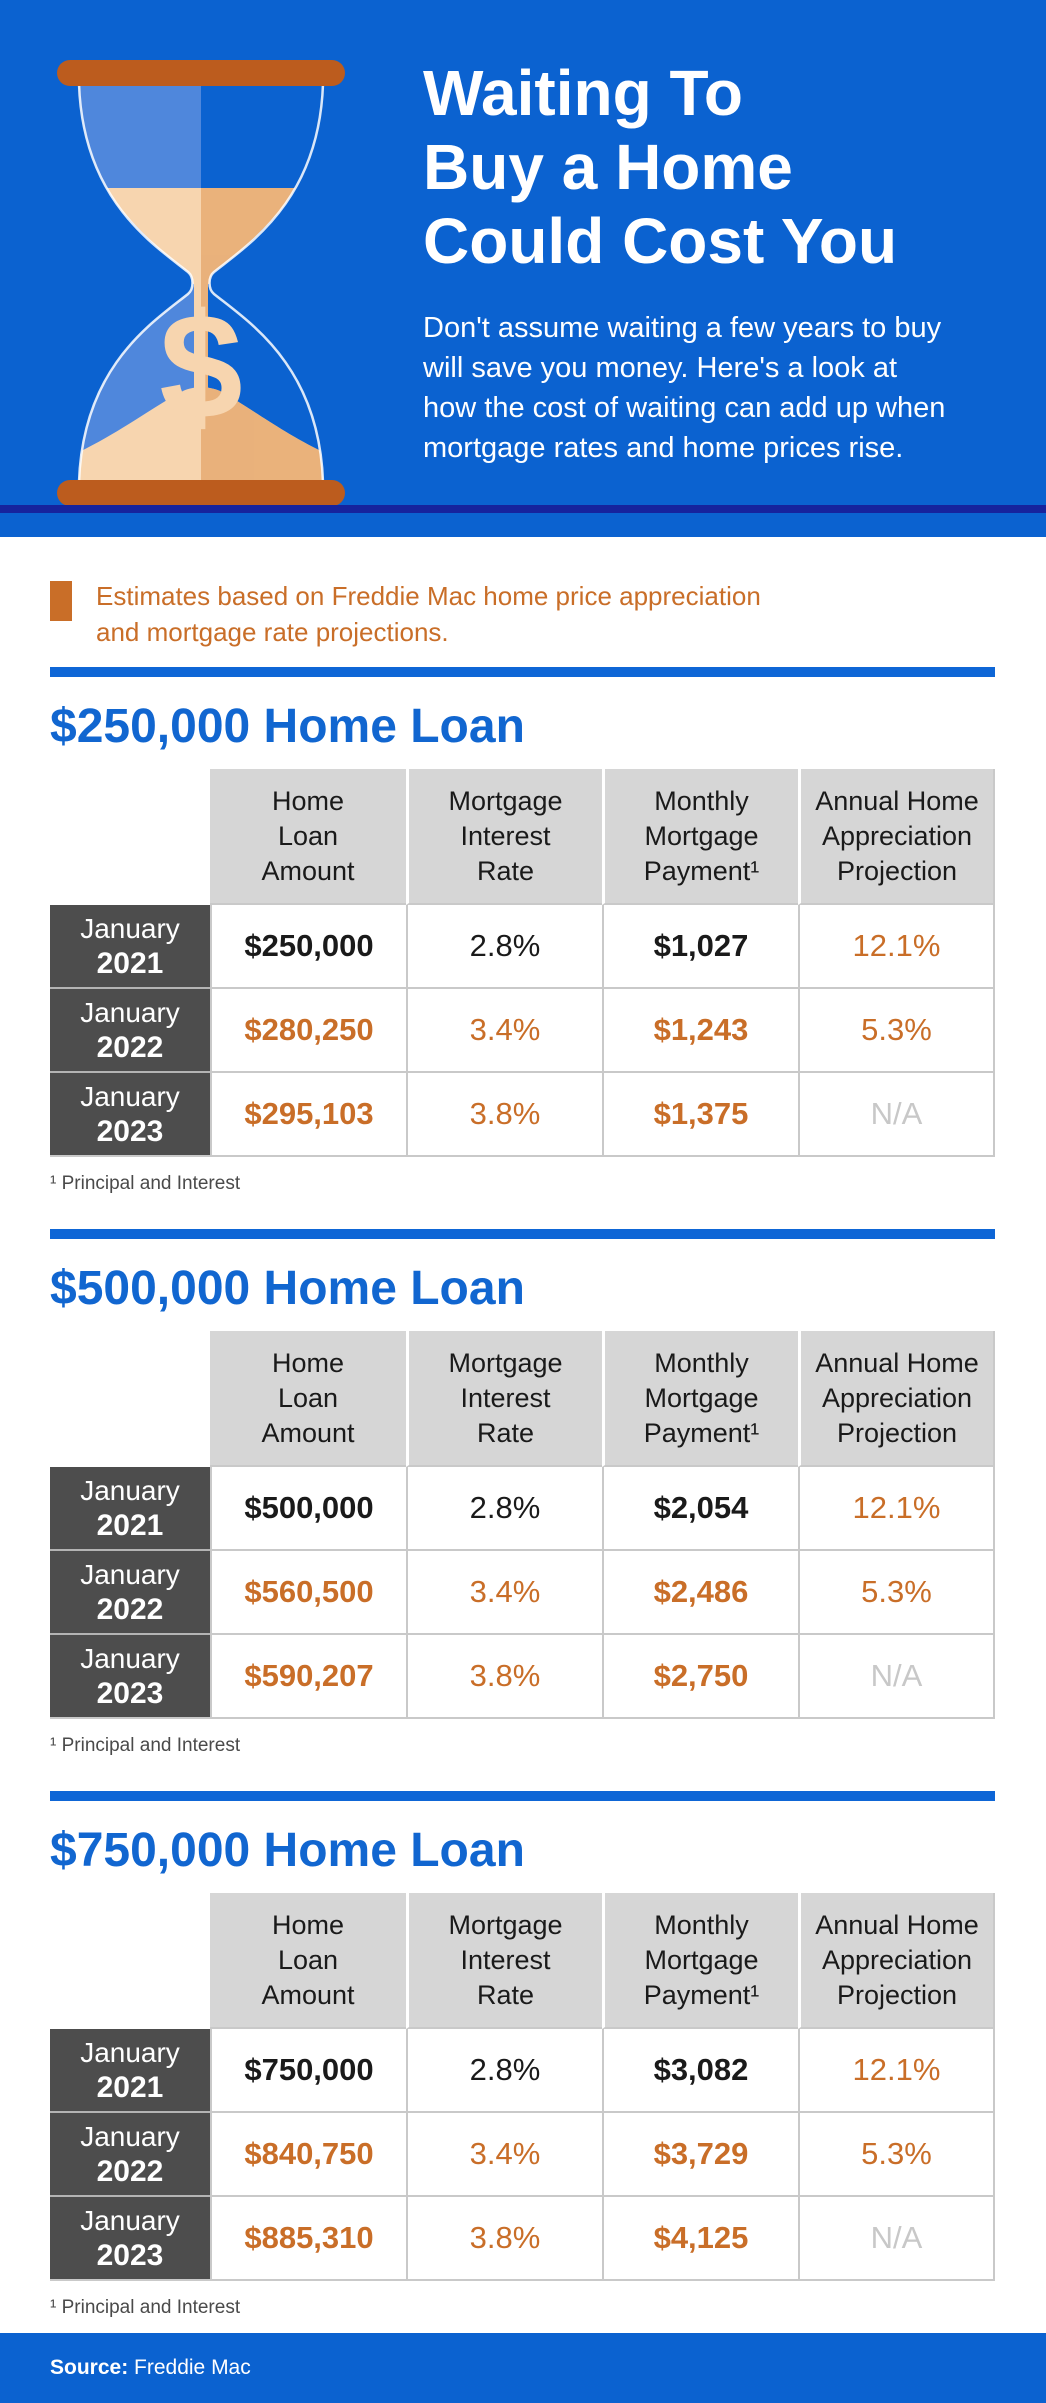 This screenshot has width=1046, height=2403. What do you see at coordinates (700, 1115) in the screenshot?
I see `table-cell-payment: $1,375` at bounding box center [700, 1115].